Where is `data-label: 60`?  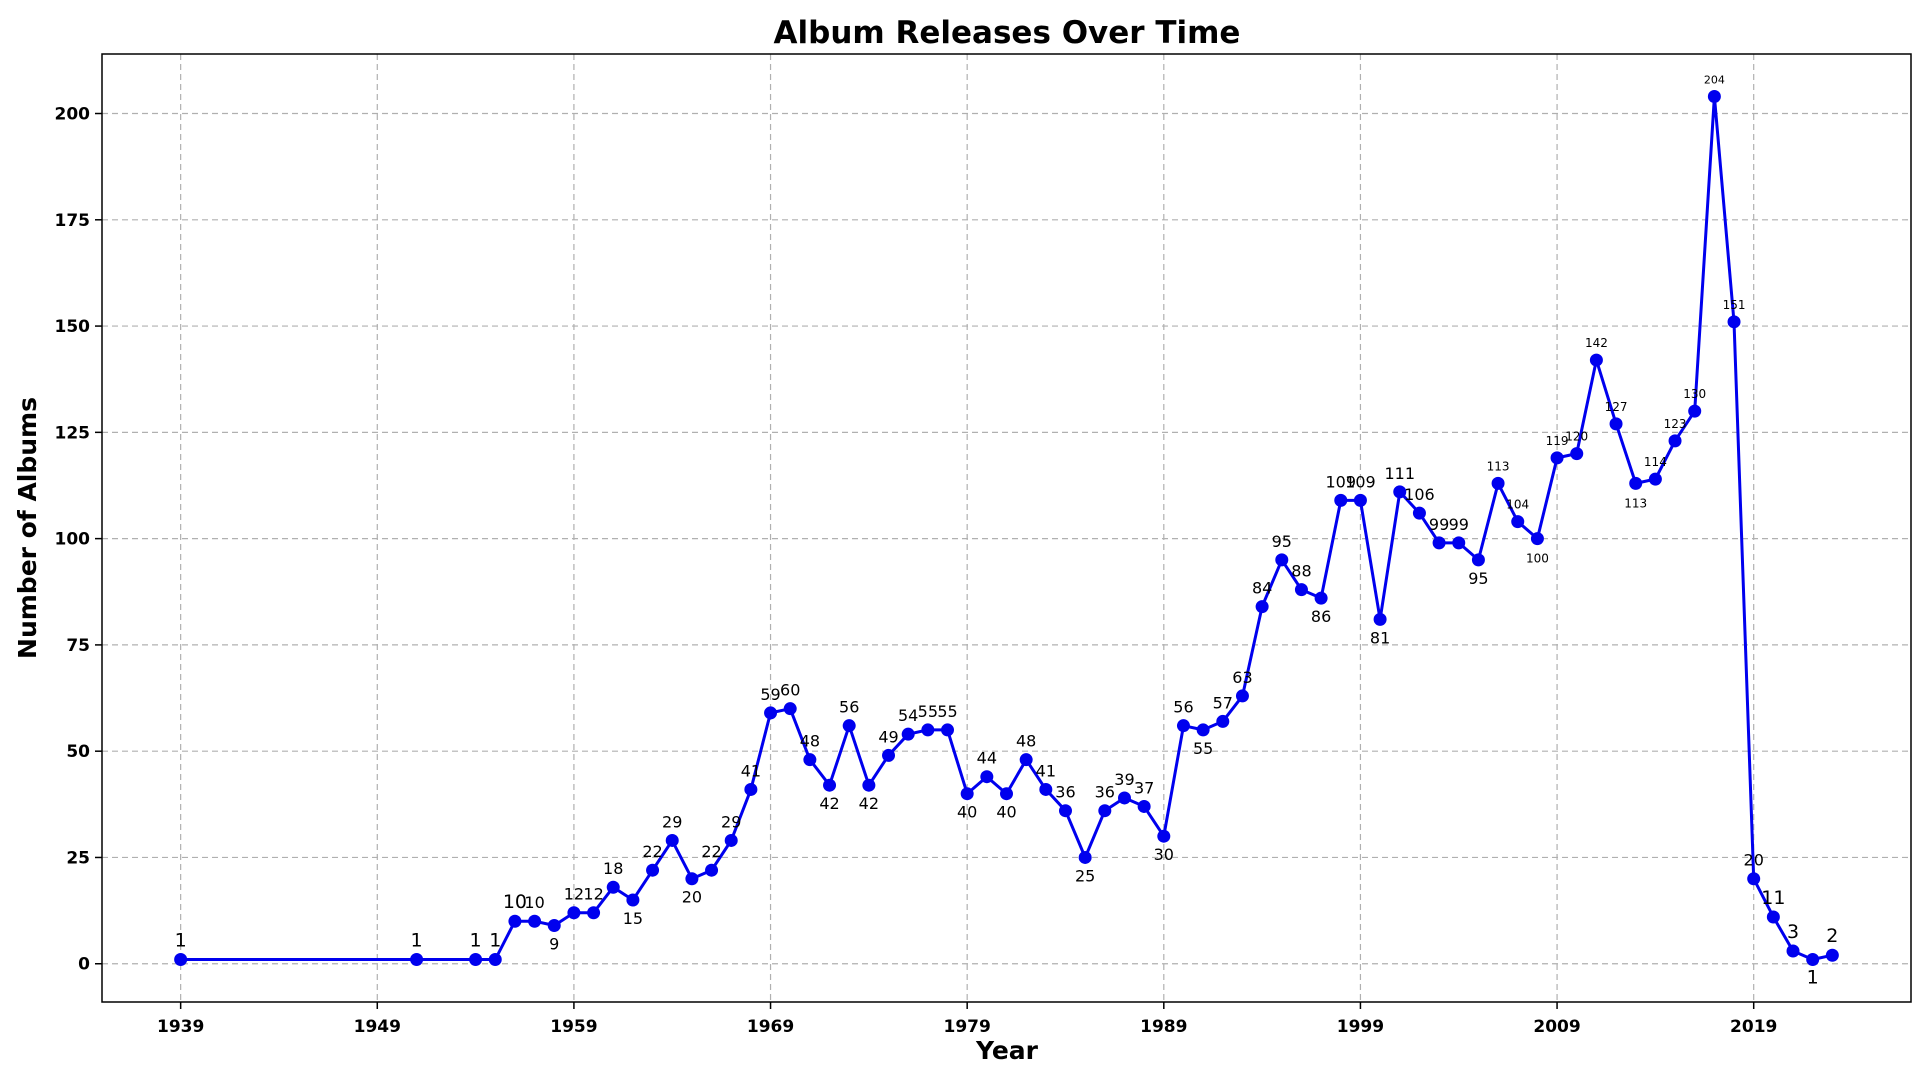
data-label: 60 is located at coordinates (790, 690).